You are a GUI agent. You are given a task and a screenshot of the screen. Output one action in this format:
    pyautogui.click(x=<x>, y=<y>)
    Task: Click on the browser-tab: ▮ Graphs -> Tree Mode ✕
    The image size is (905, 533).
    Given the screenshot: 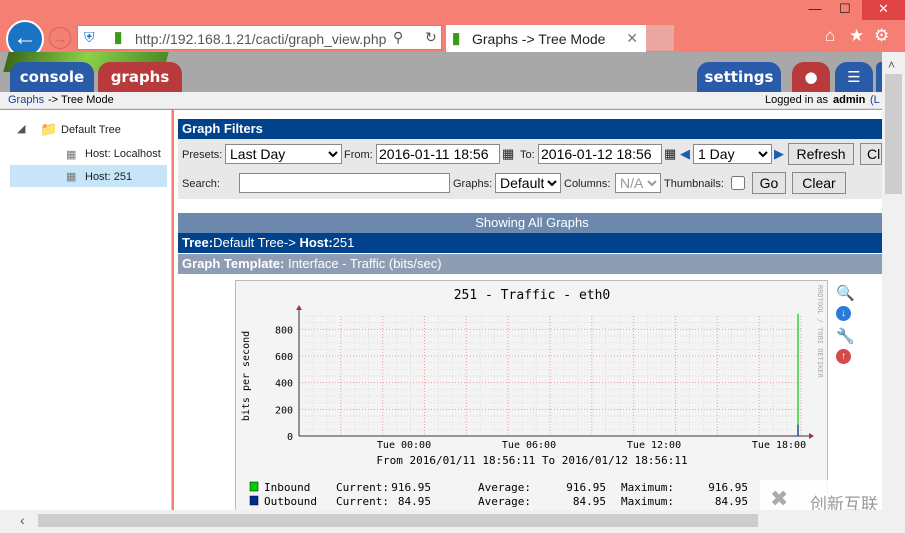 What is the action you would take?
    pyautogui.click(x=546, y=38)
    